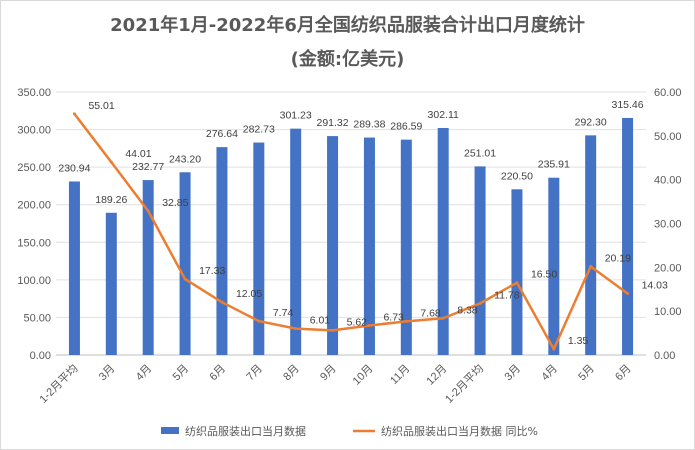 The width and height of the screenshot is (695, 450). I want to click on line-value-label: 11.78, so click(507, 295).